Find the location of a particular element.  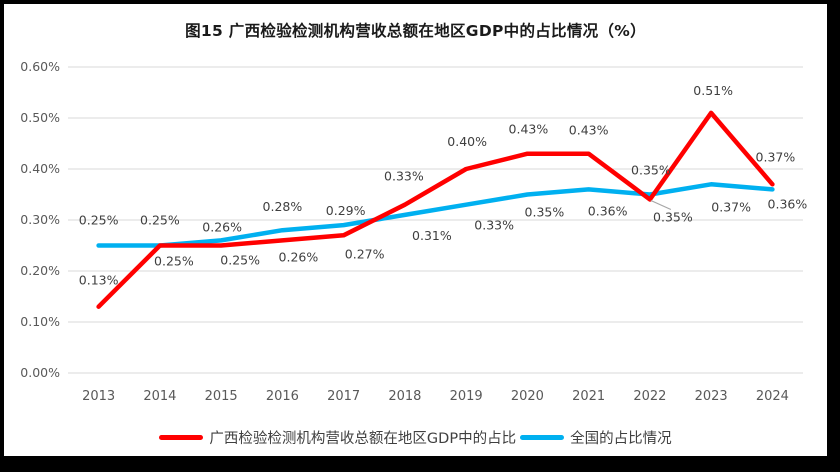

y-tick-label: 0.50% is located at coordinates (40, 117).